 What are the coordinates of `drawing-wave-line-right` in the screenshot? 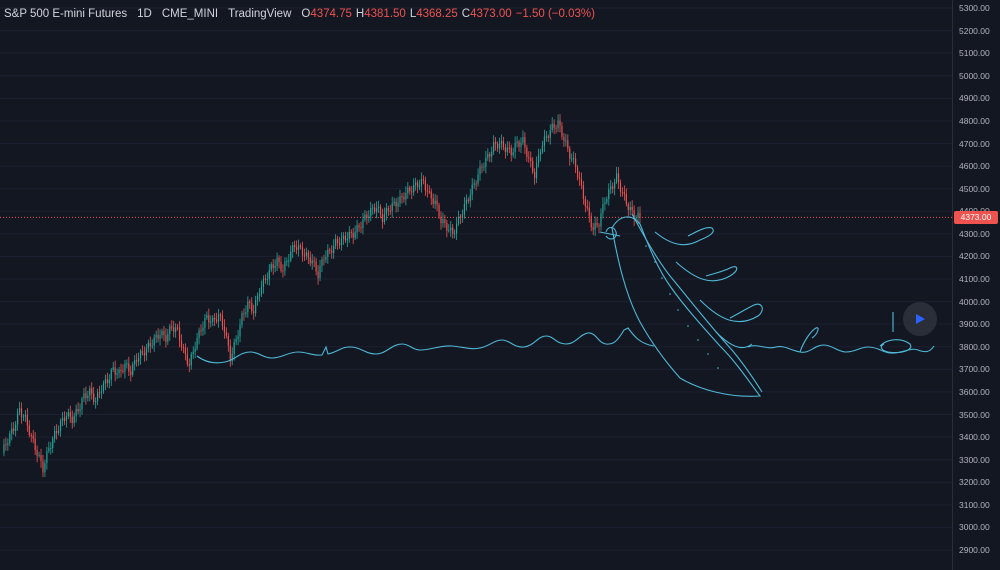 It's located at (841, 349).